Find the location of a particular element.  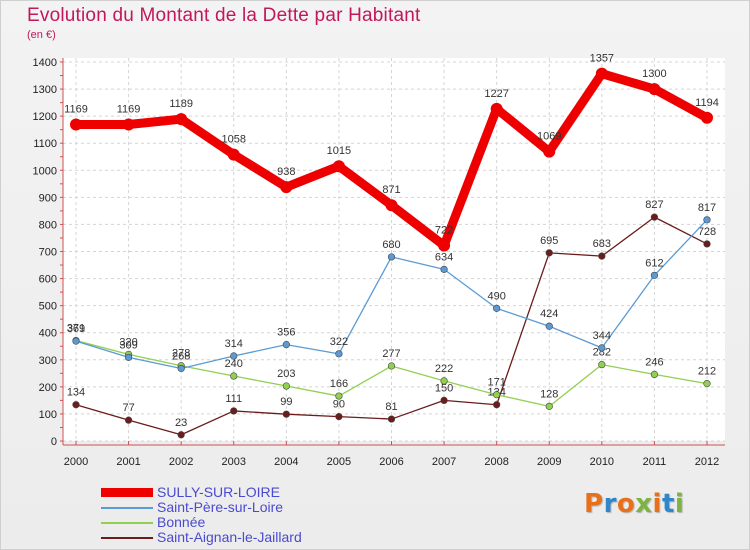

y-tick-label: 0 is located at coordinates (54, 442).